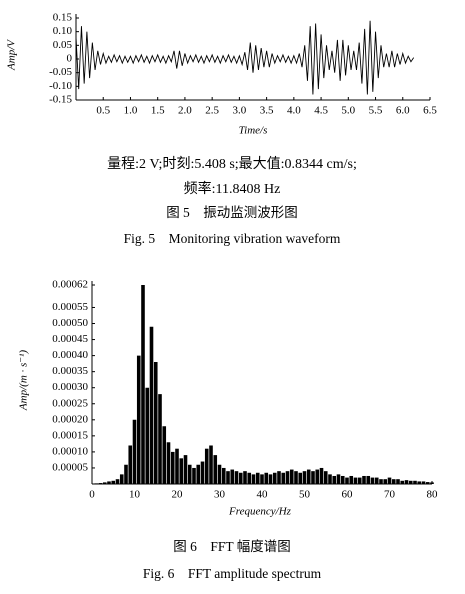 The image size is (465, 594). Describe the element at coordinates (70, 435) in the screenshot. I see `y-tick-label: 0.00015` at that location.